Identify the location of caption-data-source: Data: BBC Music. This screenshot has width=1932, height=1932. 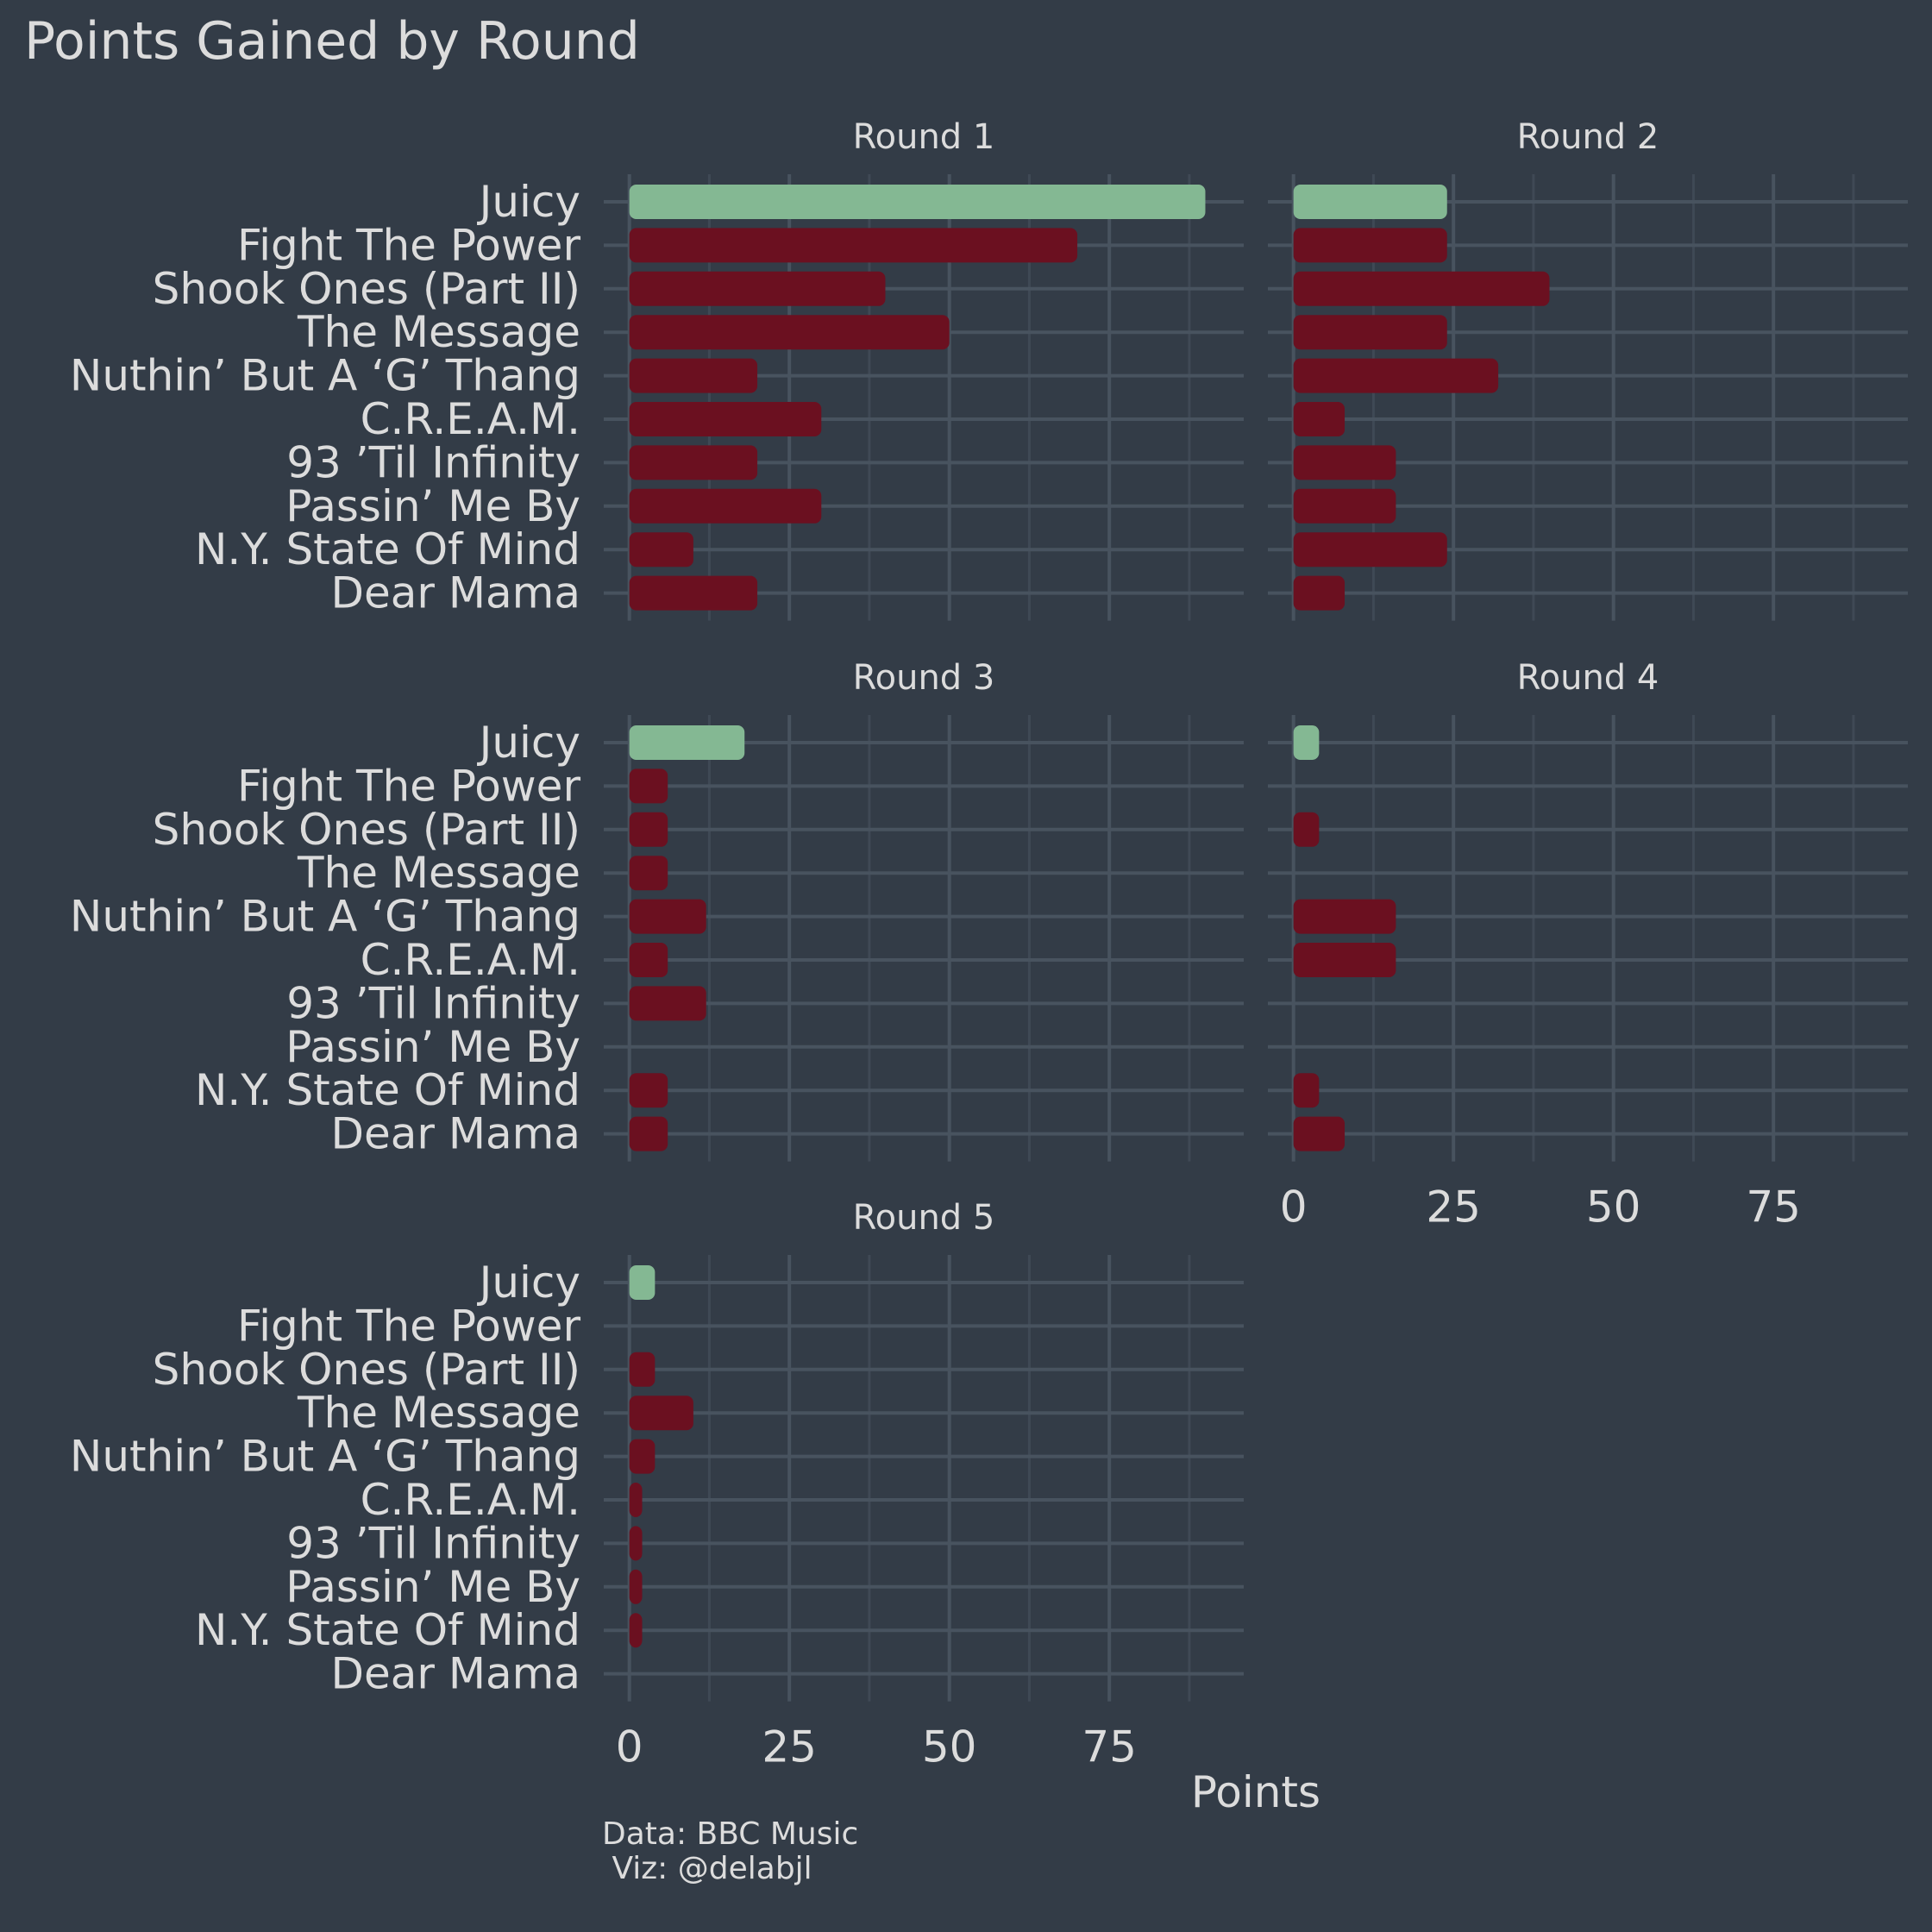
(730, 1834).